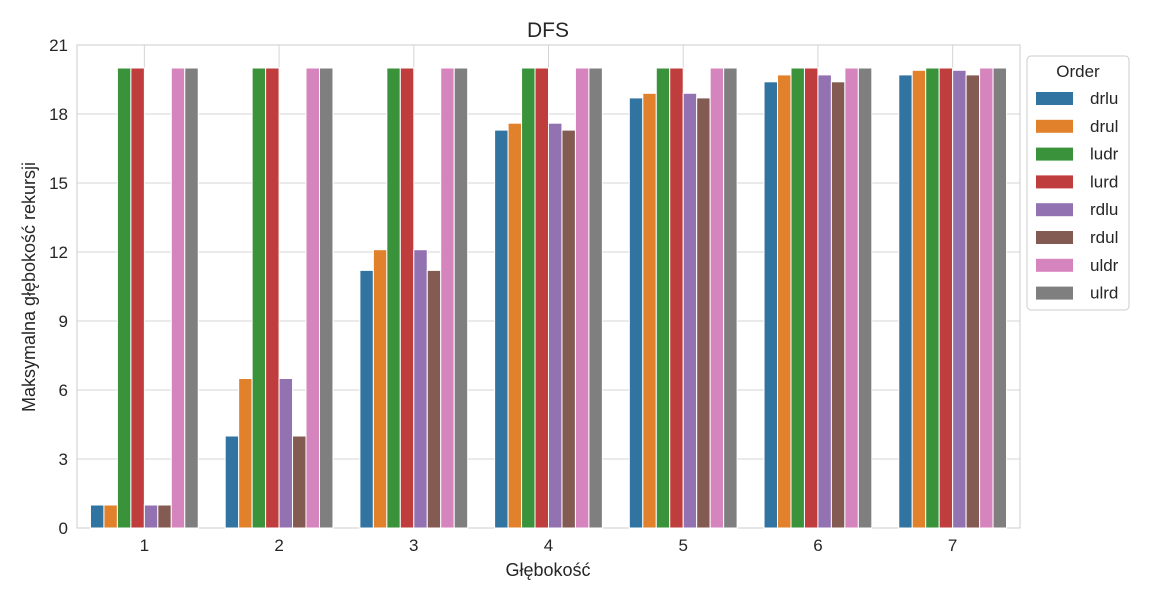 This screenshot has height=600, width=1150. What do you see at coordinates (63, 528) in the screenshot?
I see `y-tick-label: 0` at bounding box center [63, 528].